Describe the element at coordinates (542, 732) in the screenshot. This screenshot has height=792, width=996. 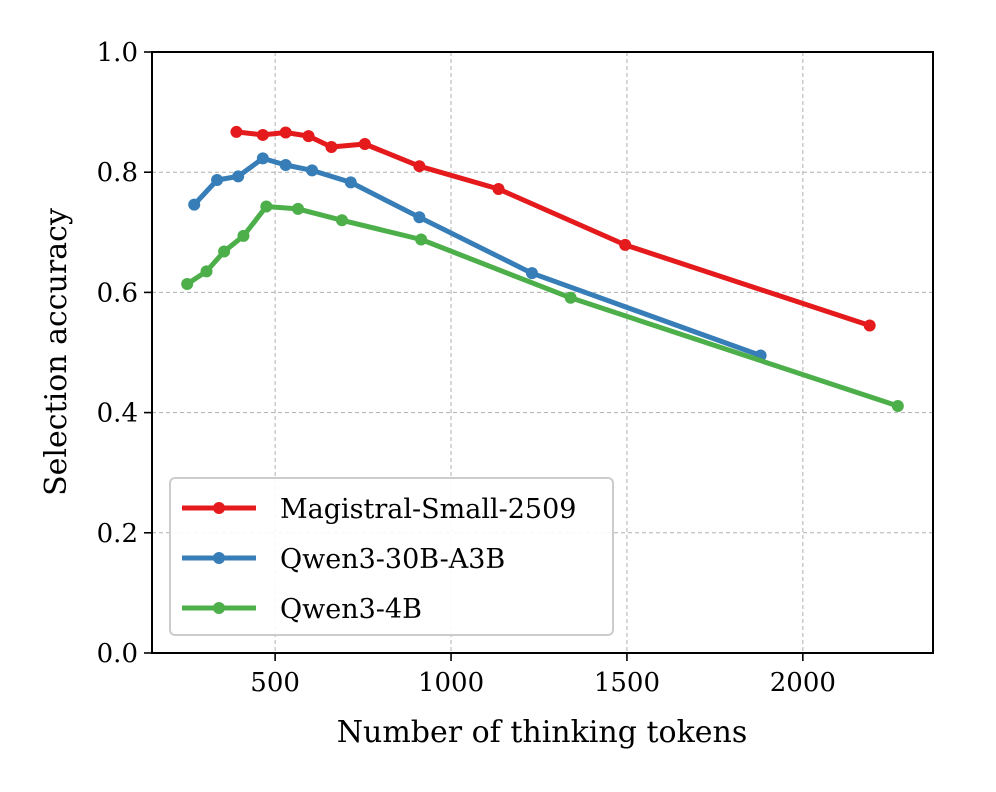
I see `x-axis-label: Number of thinking tokens` at that location.